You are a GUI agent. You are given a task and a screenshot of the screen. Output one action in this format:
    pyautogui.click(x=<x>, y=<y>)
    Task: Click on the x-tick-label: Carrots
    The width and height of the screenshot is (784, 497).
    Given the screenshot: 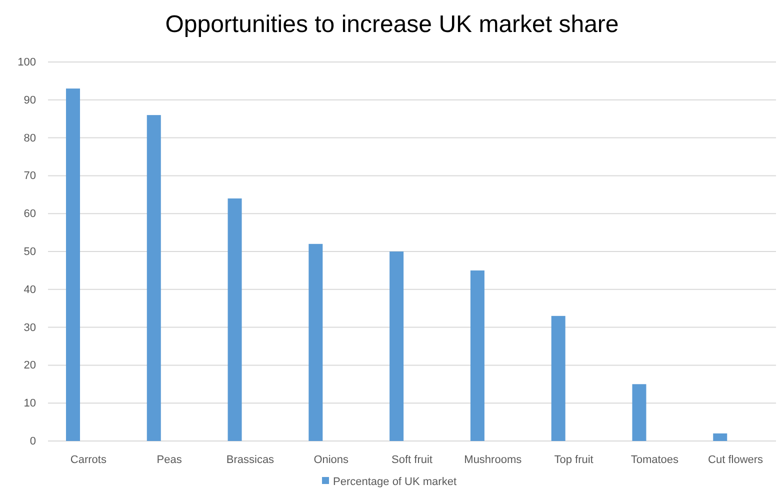 What is the action you would take?
    pyautogui.click(x=88, y=460)
    